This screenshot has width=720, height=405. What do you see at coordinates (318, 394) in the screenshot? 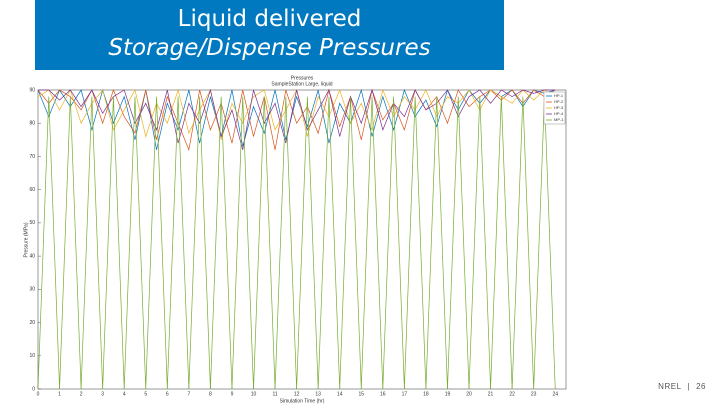
I see `x-tick-label: 13` at bounding box center [318, 394].